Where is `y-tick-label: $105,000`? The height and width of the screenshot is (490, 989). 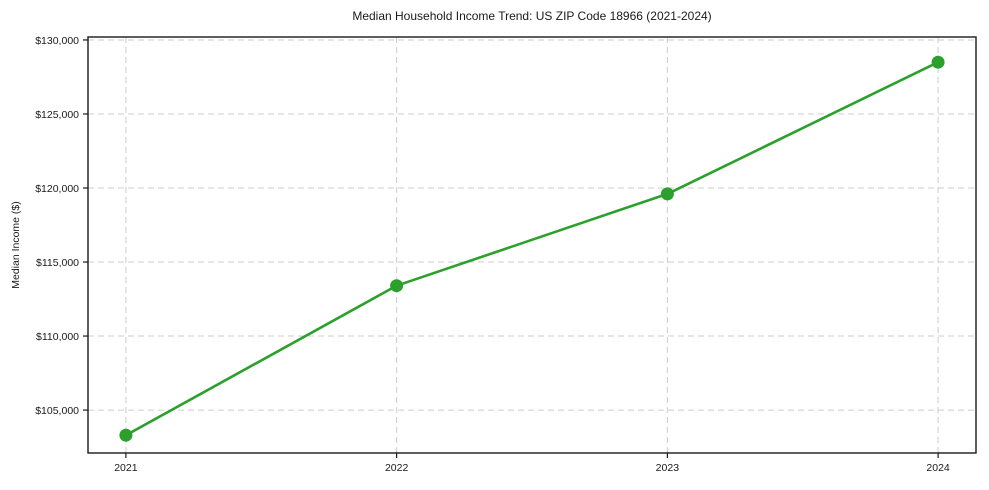
y-tick-label: $105,000 is located at coordinates (57, 411).